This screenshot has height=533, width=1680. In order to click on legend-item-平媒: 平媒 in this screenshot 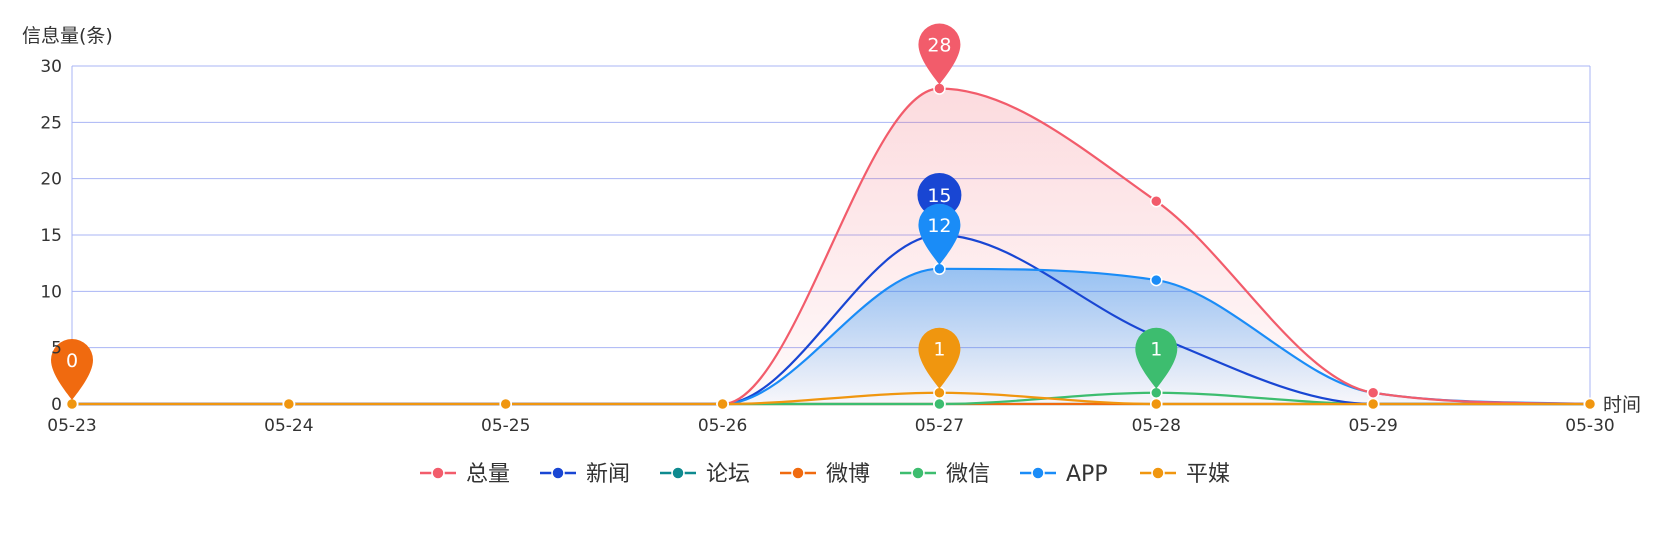, I will do `click(1185, 474)`.